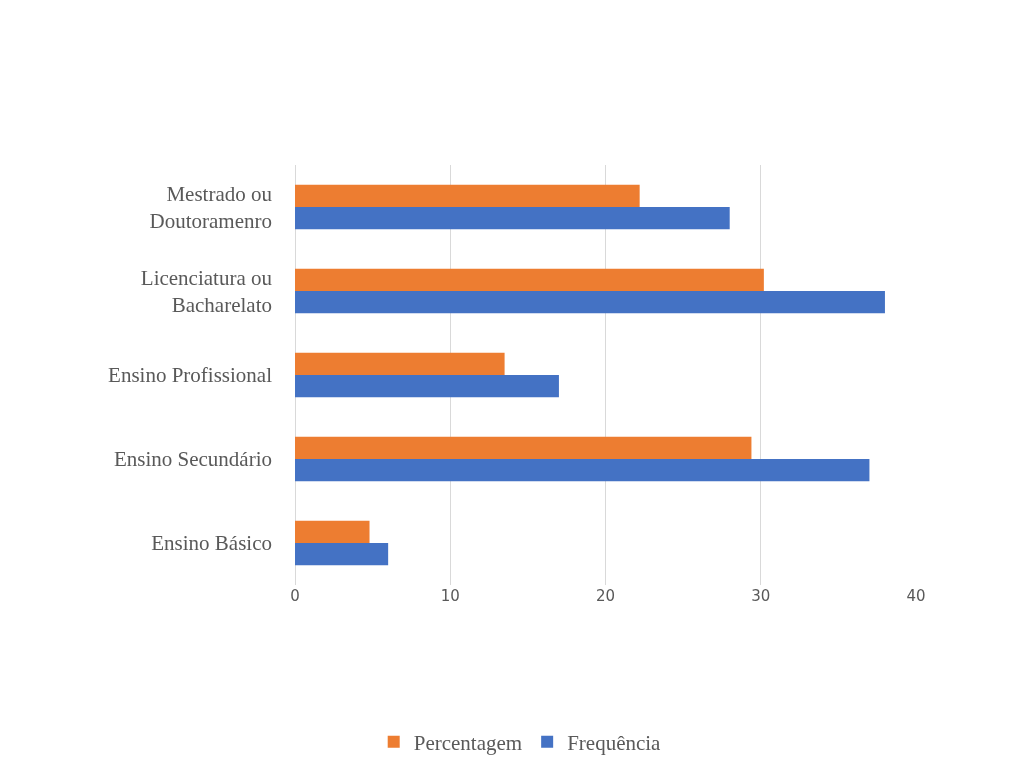 This screenshot has height=769, width=1020. Describe the element at coordinates (206, 291) in the screenshot. I see `y-tick-label: Licenciatura ou Bacharelato` at that location.